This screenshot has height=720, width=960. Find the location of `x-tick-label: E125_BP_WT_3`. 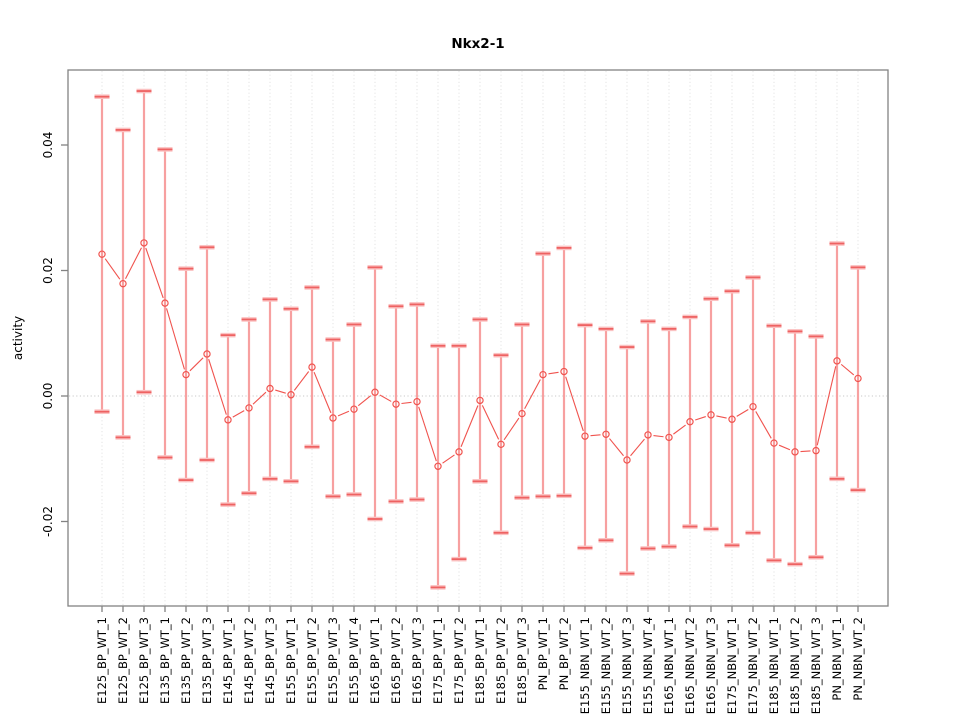

x-tick-label: E125_BP_WT_3 is located at coordinates (144, 660).